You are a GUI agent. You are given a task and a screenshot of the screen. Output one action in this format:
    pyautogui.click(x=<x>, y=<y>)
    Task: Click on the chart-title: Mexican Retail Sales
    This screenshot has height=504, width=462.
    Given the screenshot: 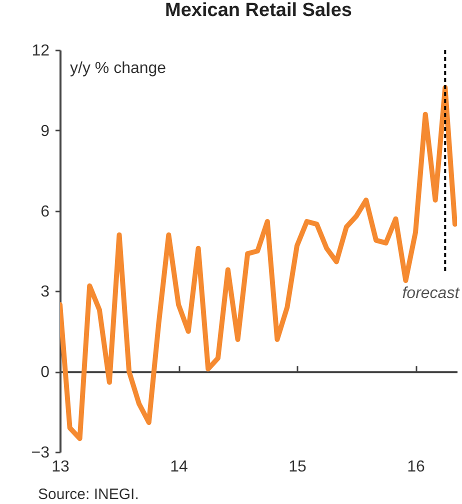 What is the action you would take?
    pyautogui.click(x=258, y=10)
    